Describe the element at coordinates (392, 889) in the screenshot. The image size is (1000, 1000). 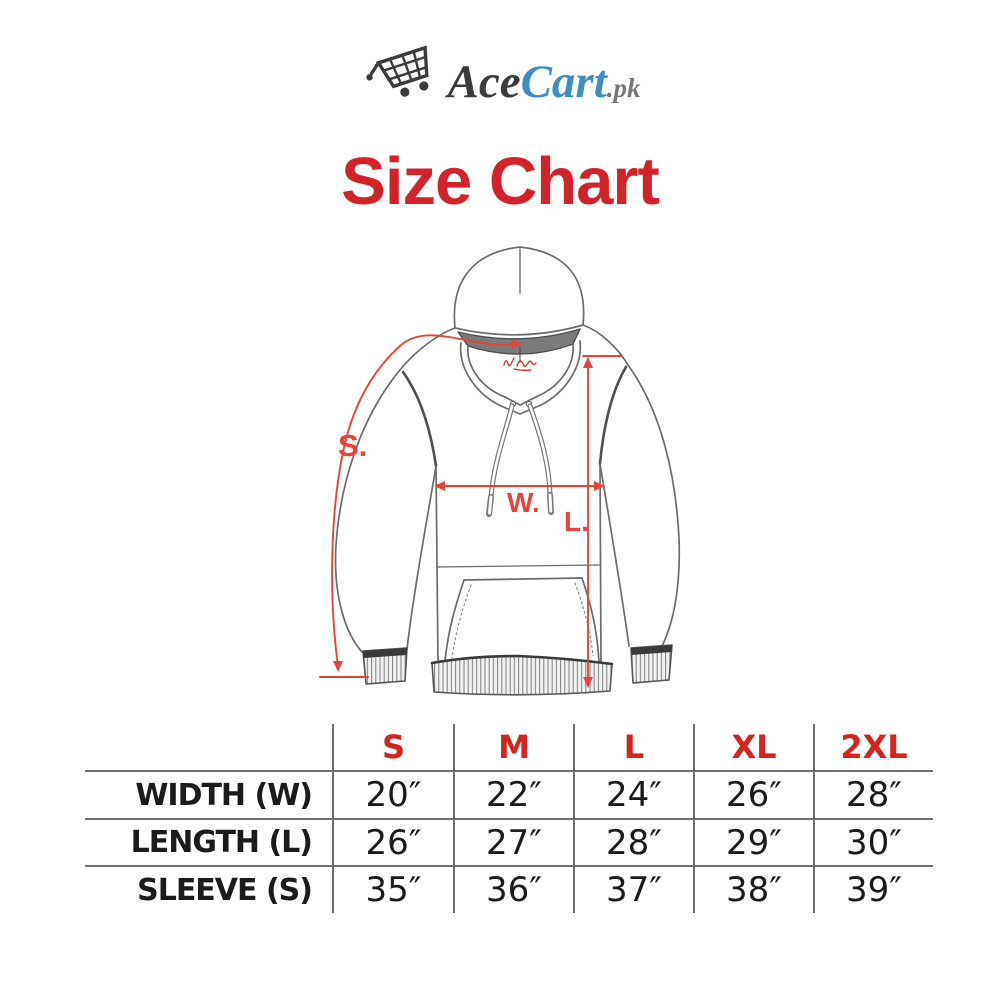
I see `sleeve-s: 35″` at that location.